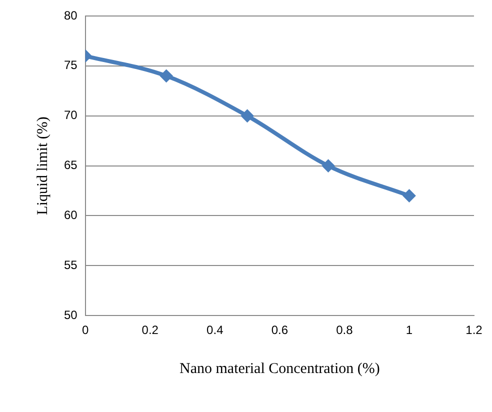 The width and height of the screenshot is (492, 412). I want to click on y-tick-label: 70, so click(71, 115).